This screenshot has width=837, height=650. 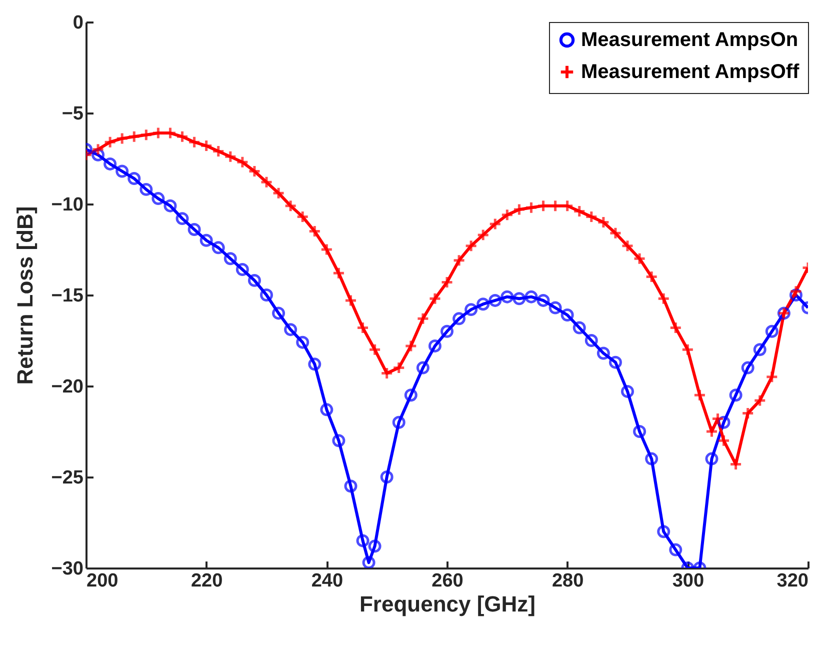 What do you see at coordinates (67, 478) in the screenshot?
I see `y-tick-label: −25` at bounding box center [67, 478].